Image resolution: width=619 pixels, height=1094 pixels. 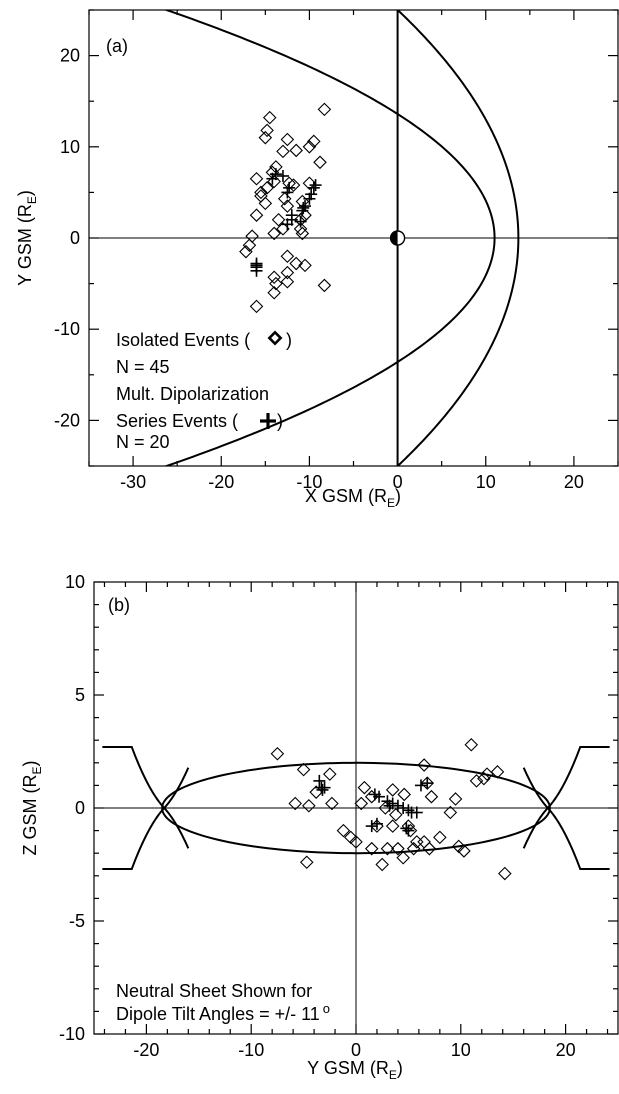 I want to click on tilt-curve-left-lower, so click(x=146, y=819).